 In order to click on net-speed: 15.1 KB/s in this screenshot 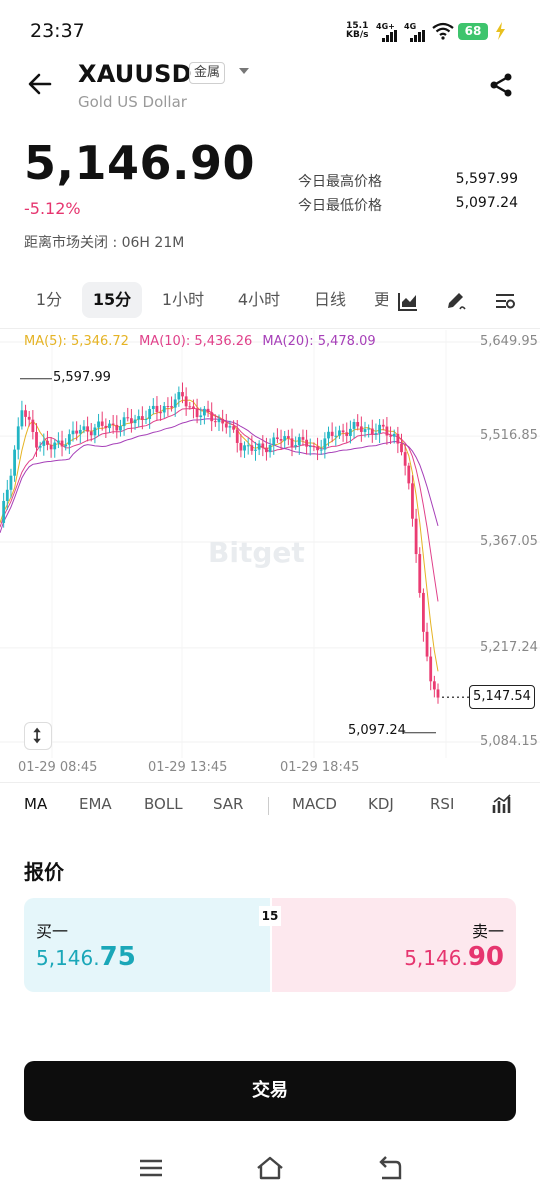, I will do `click(357, 31)`.